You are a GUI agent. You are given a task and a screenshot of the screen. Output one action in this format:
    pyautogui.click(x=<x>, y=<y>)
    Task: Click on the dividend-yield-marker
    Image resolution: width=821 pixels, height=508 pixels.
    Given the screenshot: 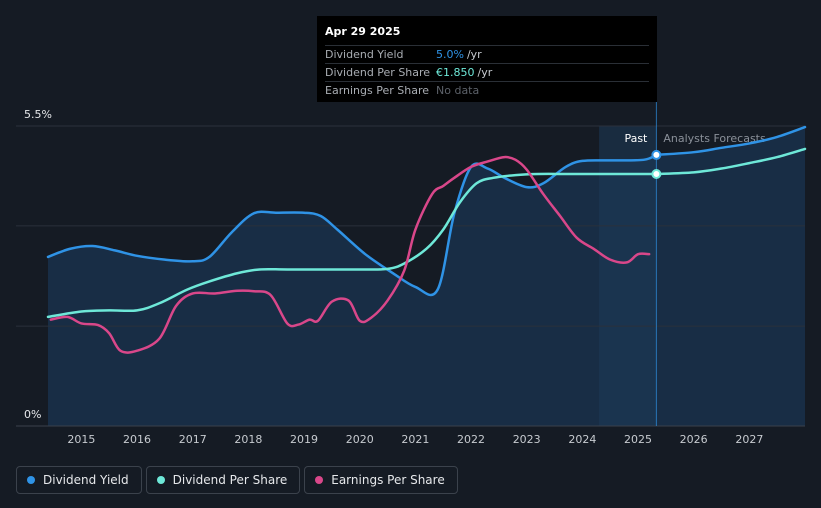 What is the action you would take?
    pyautogui.click(x=656, y=154)
    